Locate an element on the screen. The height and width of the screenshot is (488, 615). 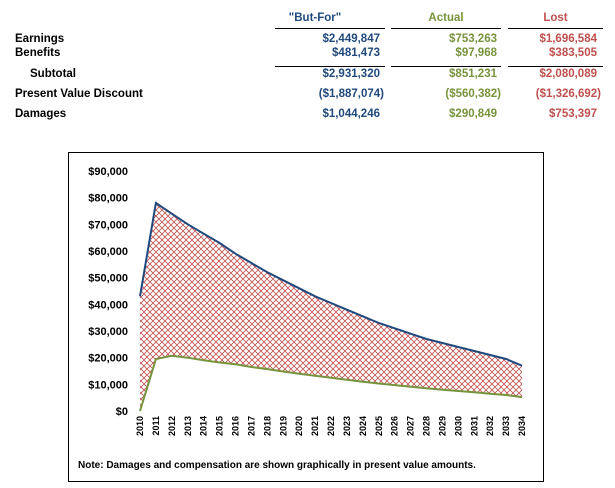
x-tick-label: 2026 is located at coordinates (395, 426).